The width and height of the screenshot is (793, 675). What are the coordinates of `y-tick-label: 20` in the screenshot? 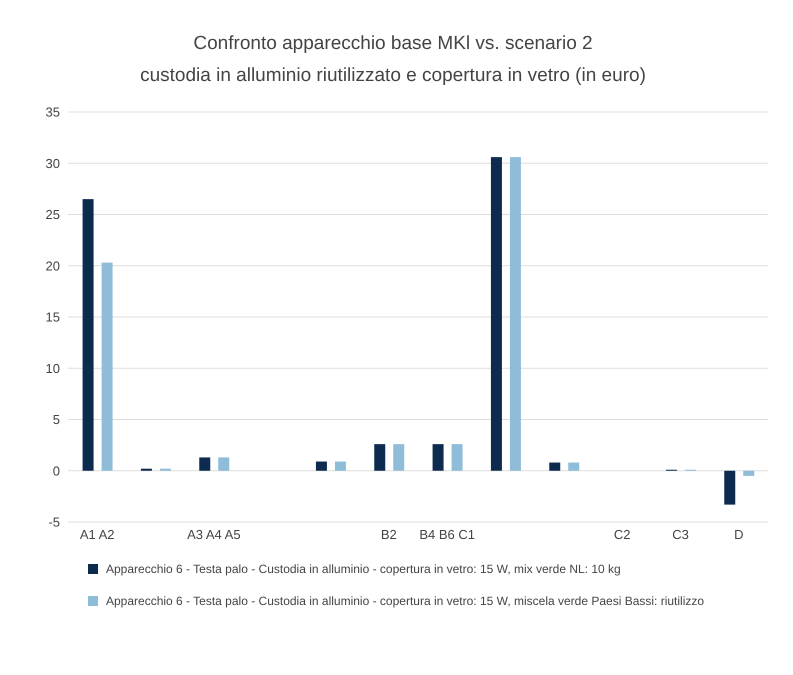 It's located at (53, 266).